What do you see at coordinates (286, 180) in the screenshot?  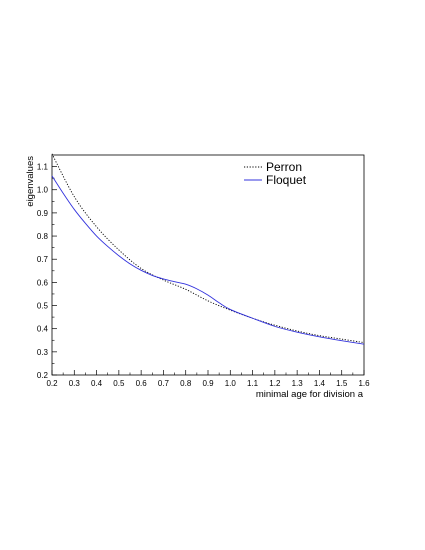 I see `legend-label-floquet: Floquet` at bounding box center [286, 180].